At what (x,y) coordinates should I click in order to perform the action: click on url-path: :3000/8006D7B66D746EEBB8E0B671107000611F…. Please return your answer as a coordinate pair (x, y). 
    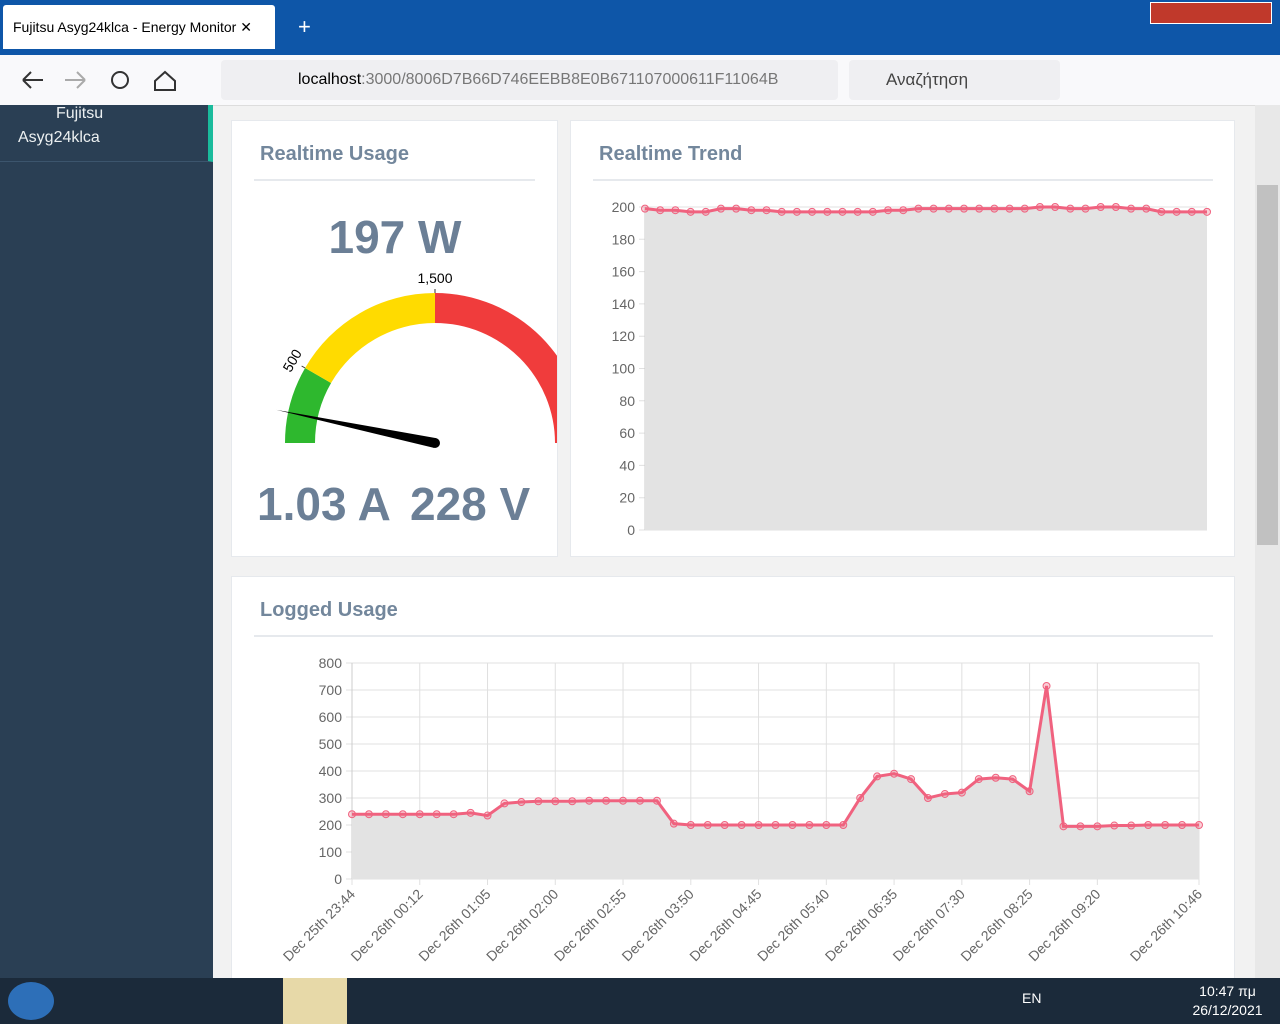
    Looking at the image, I should click on (570, 79).